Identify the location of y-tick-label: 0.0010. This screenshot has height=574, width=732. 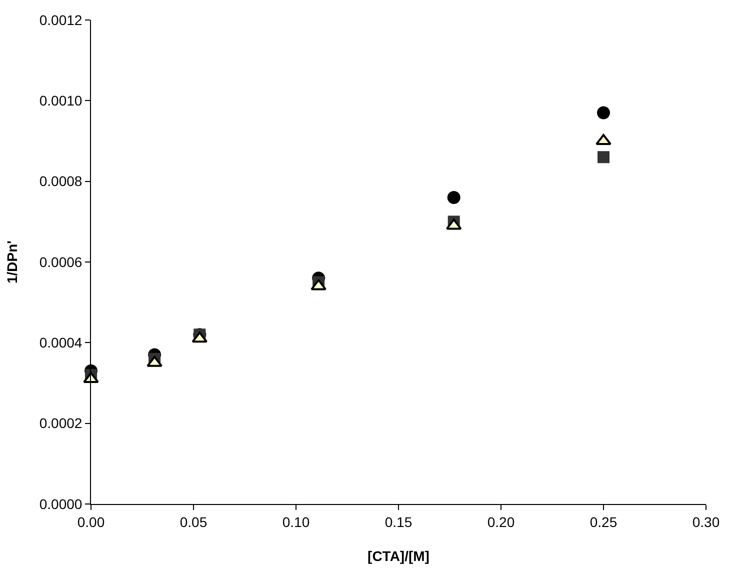
(60, 100).